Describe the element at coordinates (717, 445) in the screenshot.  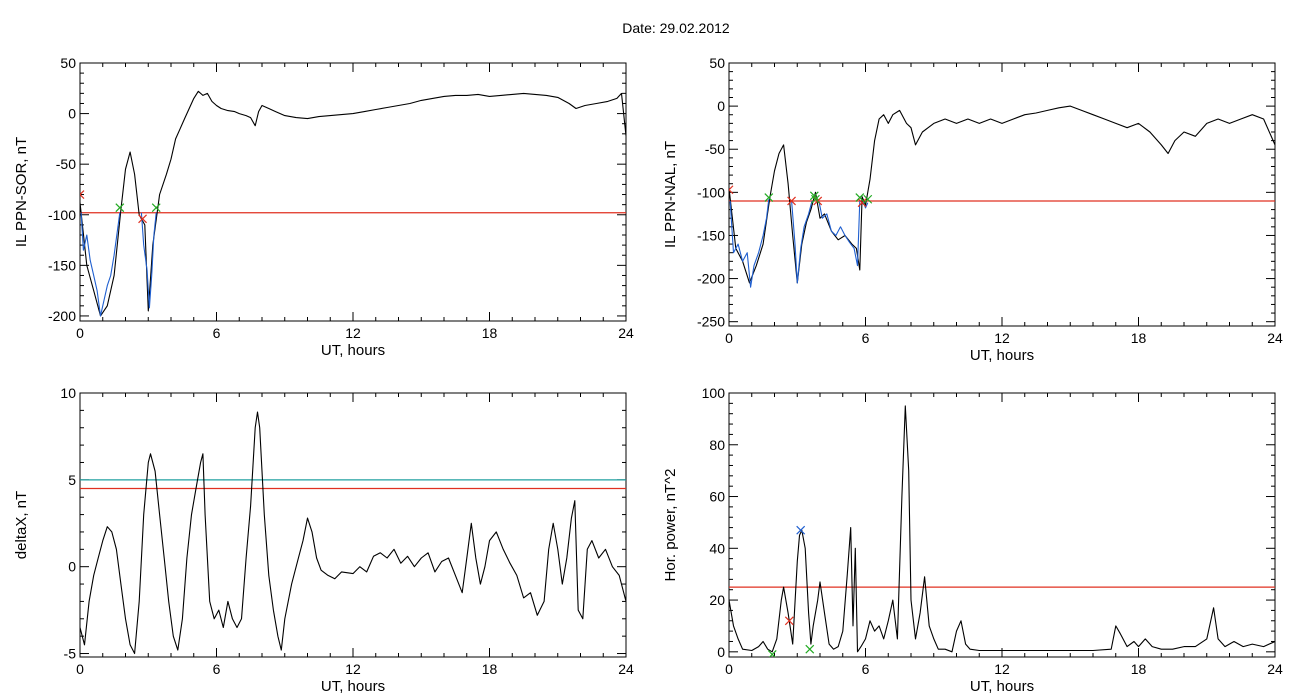
I see `y-tick-label: 80` at that location.